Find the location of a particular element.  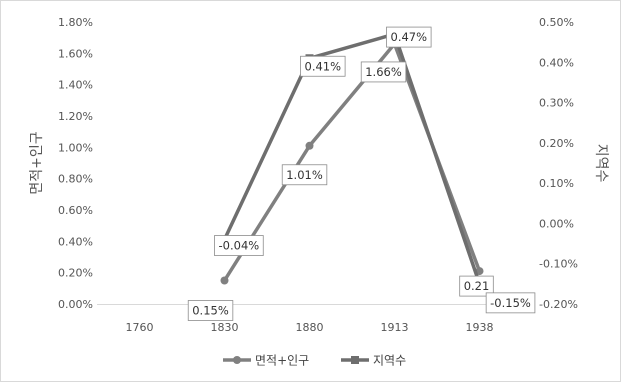

data-label: 0.47% is located at coordinates (409, 37).